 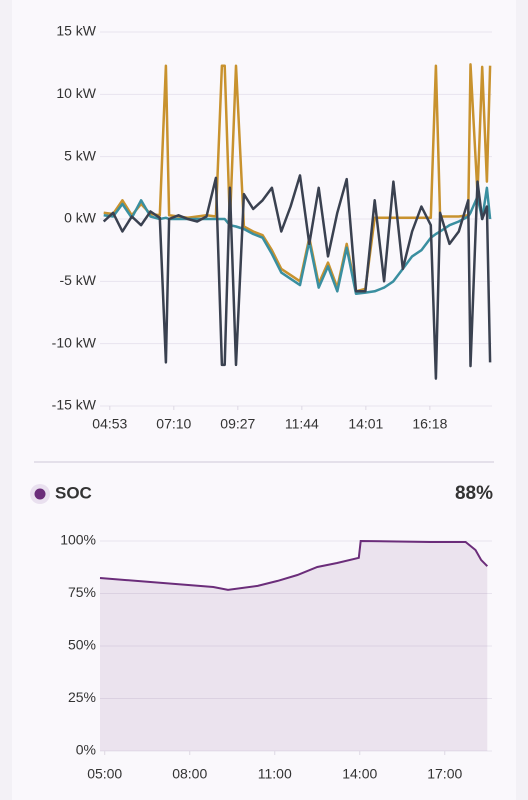 I want to click on y-tick-label: 15 kW, so click(x=76, y=31).